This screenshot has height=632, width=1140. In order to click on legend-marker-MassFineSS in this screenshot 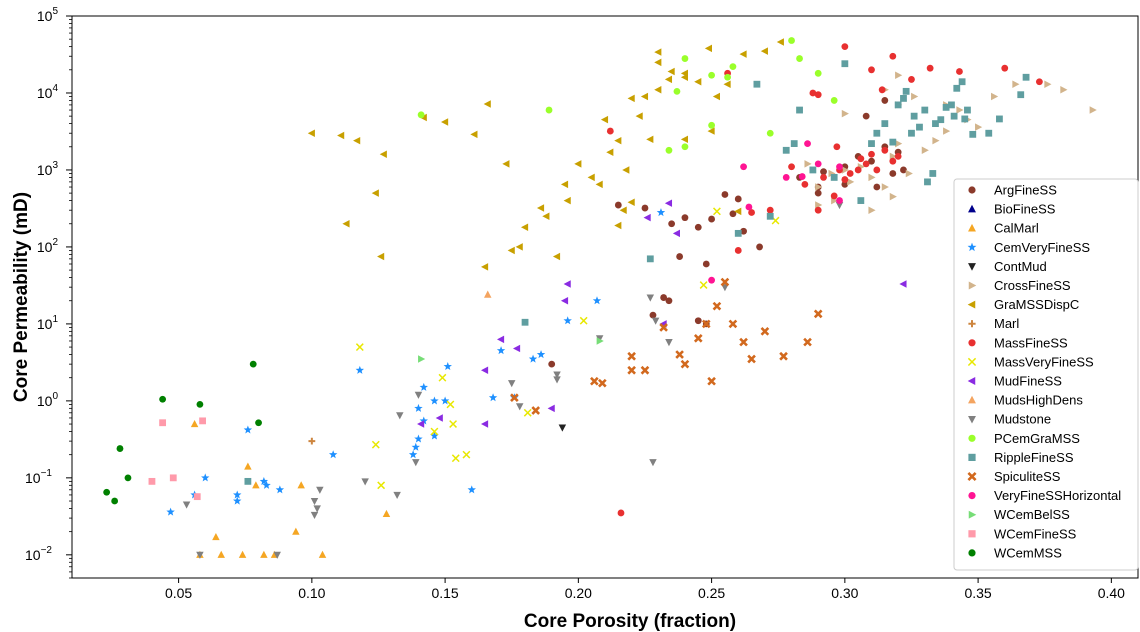, I will do `click(972, 343)`.